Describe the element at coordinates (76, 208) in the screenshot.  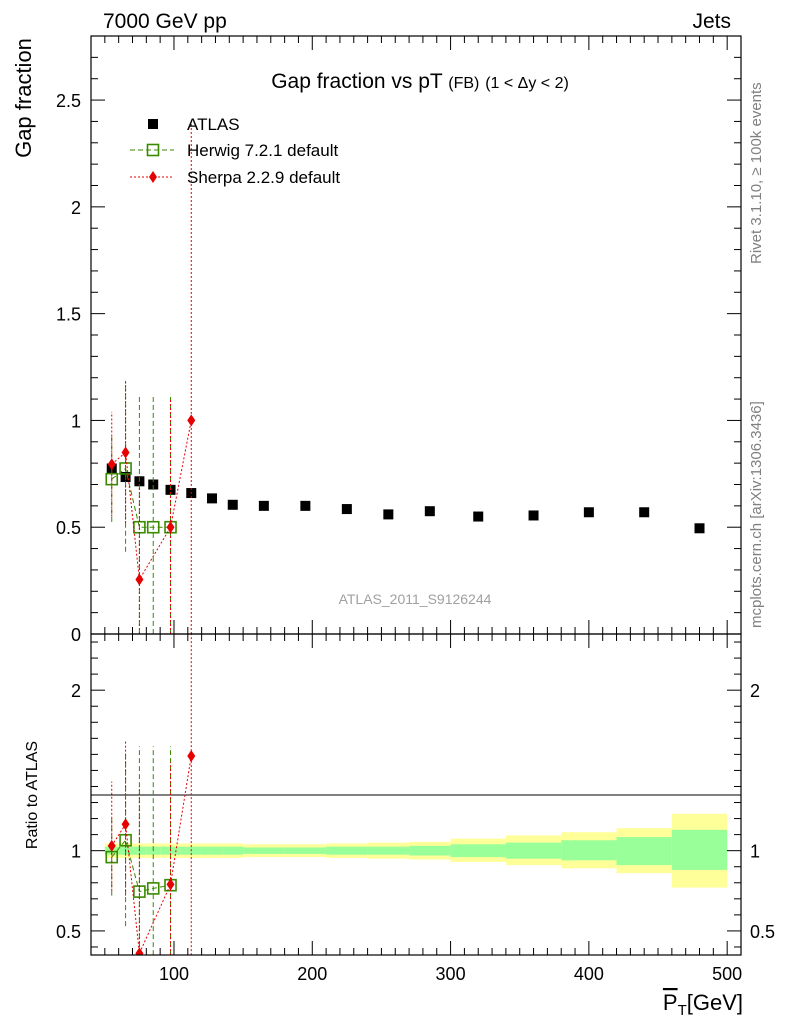
I see `y-tick-label: 2` at that location.